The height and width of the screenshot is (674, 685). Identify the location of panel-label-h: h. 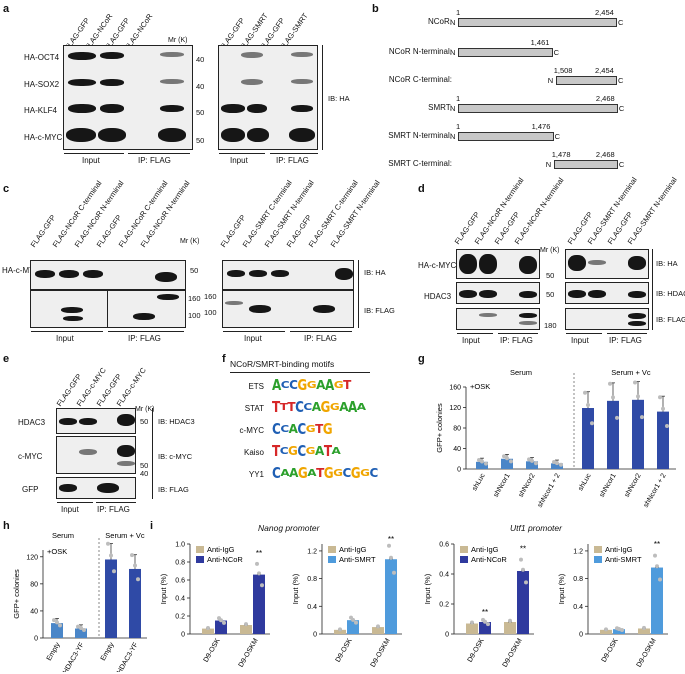
(6, 526).